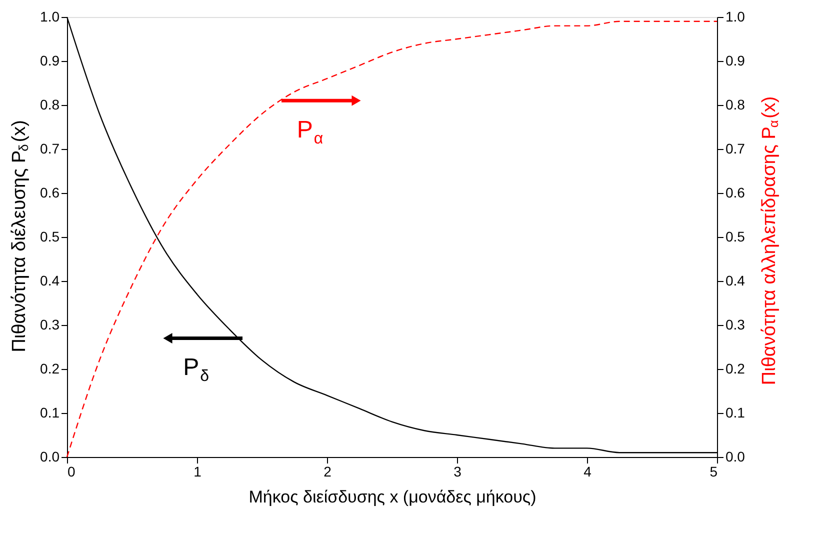 The image size is (839, 539). I want to click on y2-tick-label: 0.7, so click(736, 148).